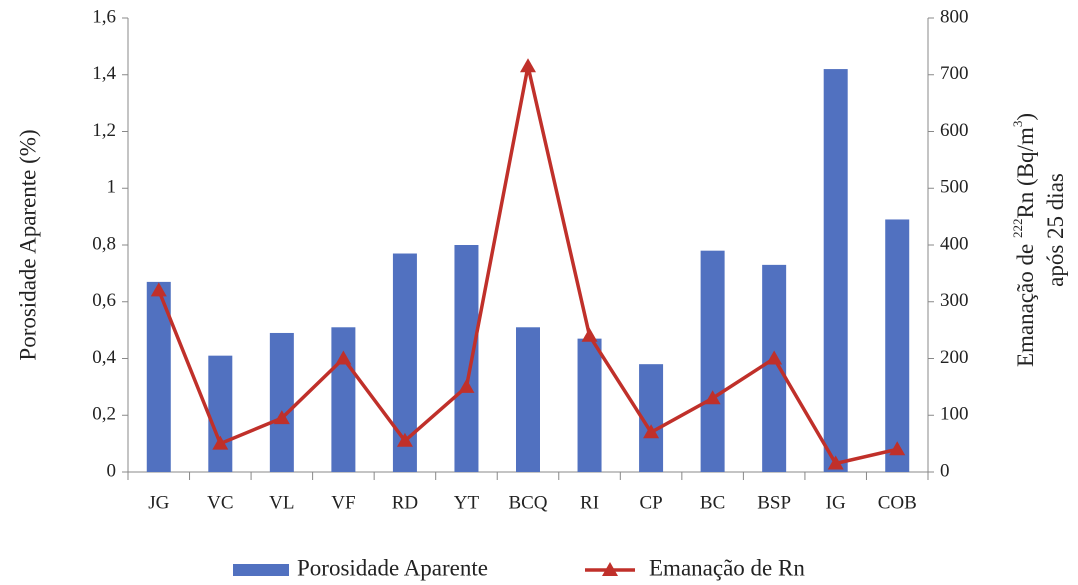 The image size is (1078, 585). What do you see at coordinates (712, 502) in the screenshot?
I see `x-tick-label: BC` at bounding box center [712, 502].